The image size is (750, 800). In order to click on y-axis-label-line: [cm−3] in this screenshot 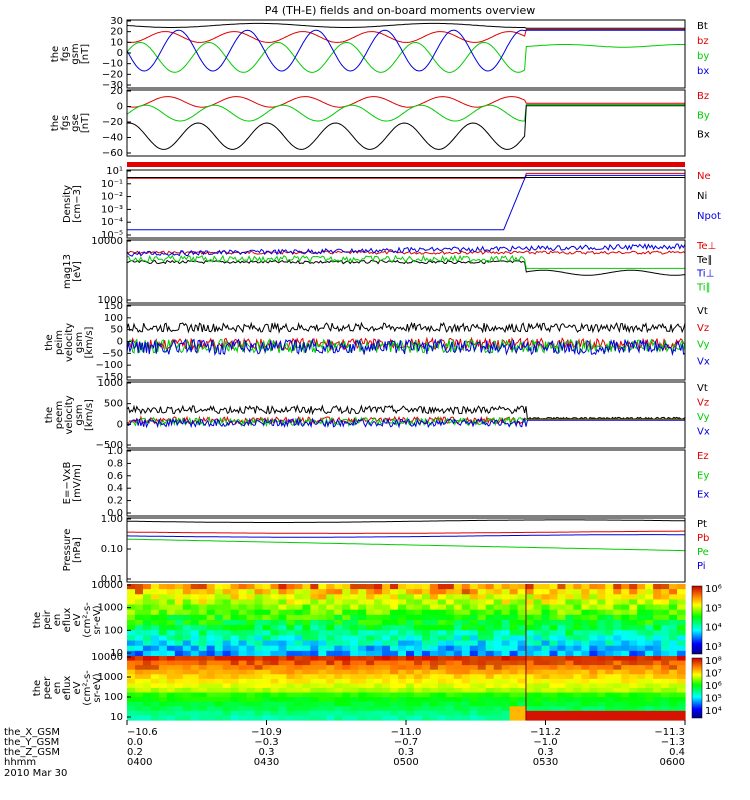, I will do `click(77, 204)`.